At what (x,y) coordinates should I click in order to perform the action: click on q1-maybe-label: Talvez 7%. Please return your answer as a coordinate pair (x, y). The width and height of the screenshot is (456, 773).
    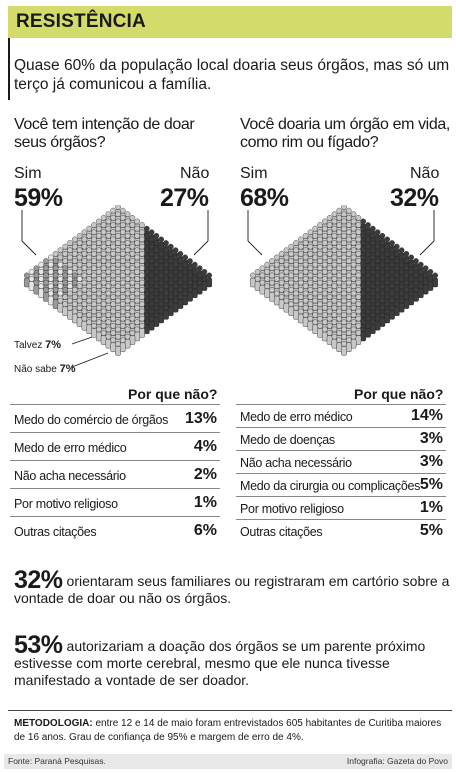
    Looking at the image, I should click on (38, 345).